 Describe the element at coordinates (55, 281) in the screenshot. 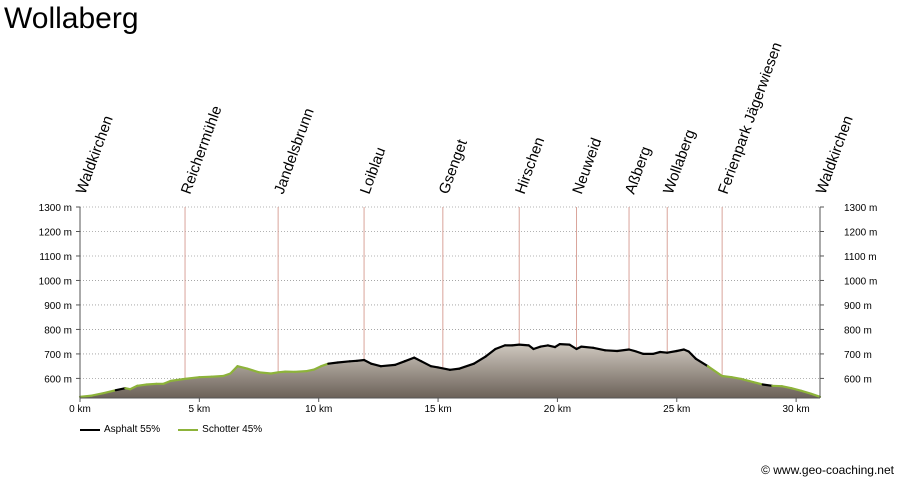

I see `y-tick-label-left: 1000 m` at that location.